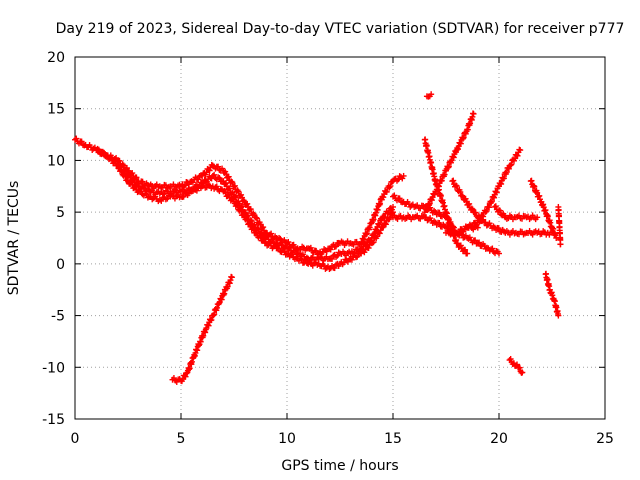  What do you see at coordinates (56, 58) in the screenshot?
I see `y-tick-label: 20` at bounding box center [56, 58].